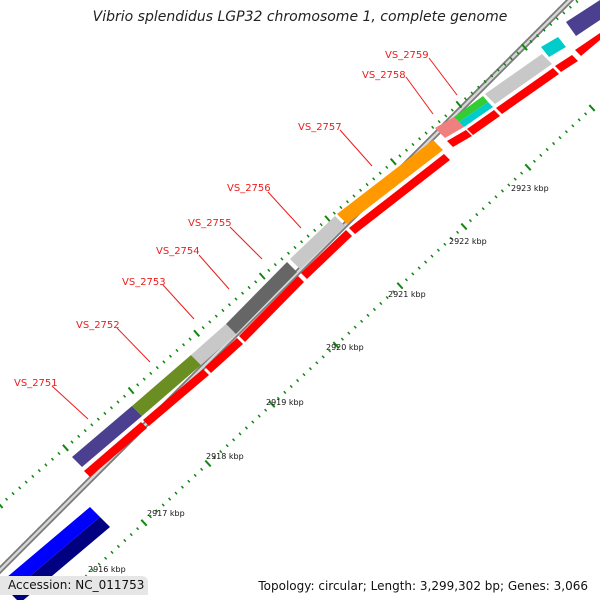 Image resolution: width=600 pixels, height=600 pixels. What do you see at coordinates (407, 55) in the screenshot?
I see `gene-label-vs2759: VS_2759` at bounding box center [407, 55].